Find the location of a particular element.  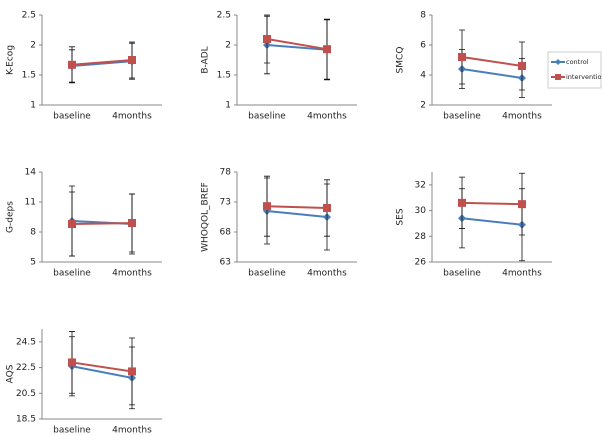

y-tick-label: 5 is located at coordinates (33, 263).